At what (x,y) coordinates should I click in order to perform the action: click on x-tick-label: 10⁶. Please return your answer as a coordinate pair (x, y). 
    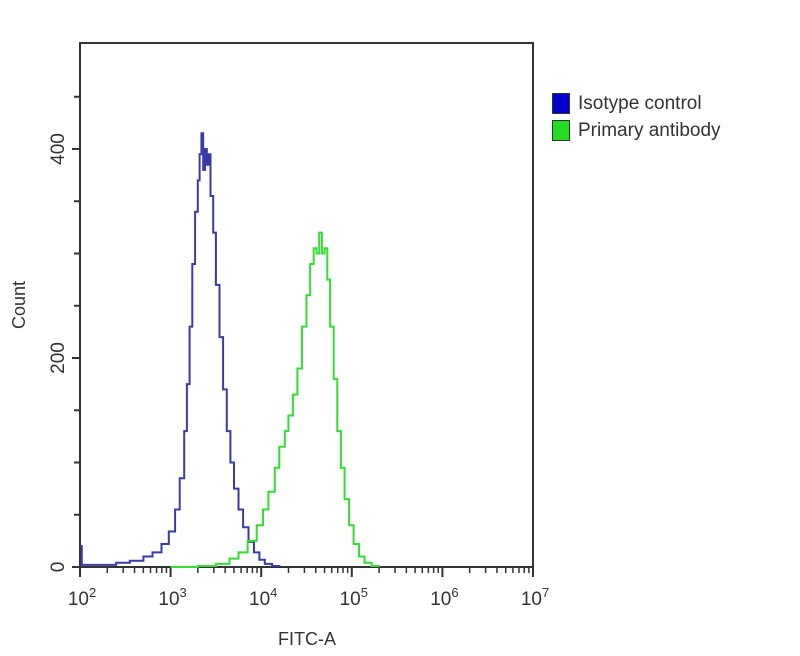
    Looking at the image, I should click on (444, 597).